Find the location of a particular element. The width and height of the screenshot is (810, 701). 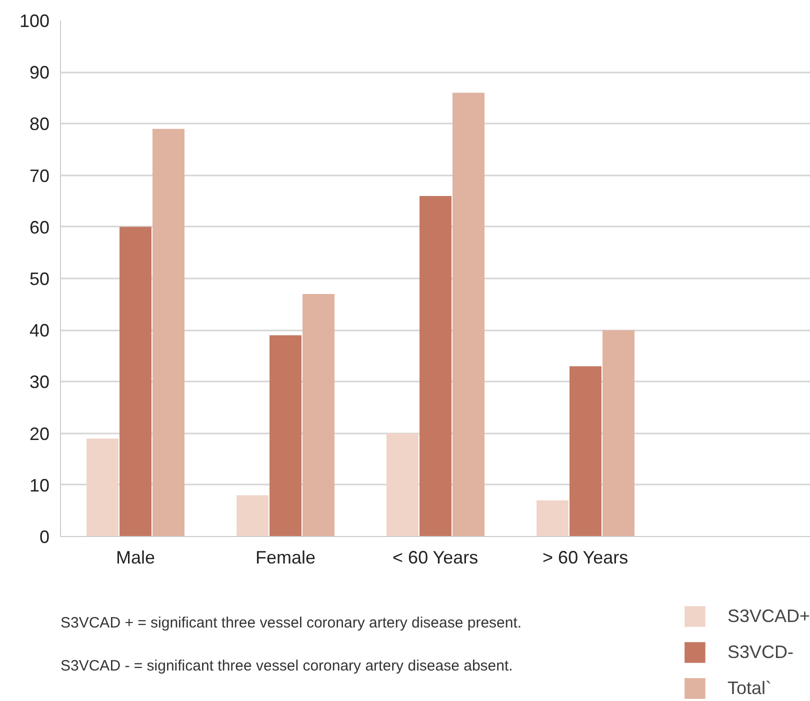

legend-label: S3VCD- is located at coordinates (760, 652).